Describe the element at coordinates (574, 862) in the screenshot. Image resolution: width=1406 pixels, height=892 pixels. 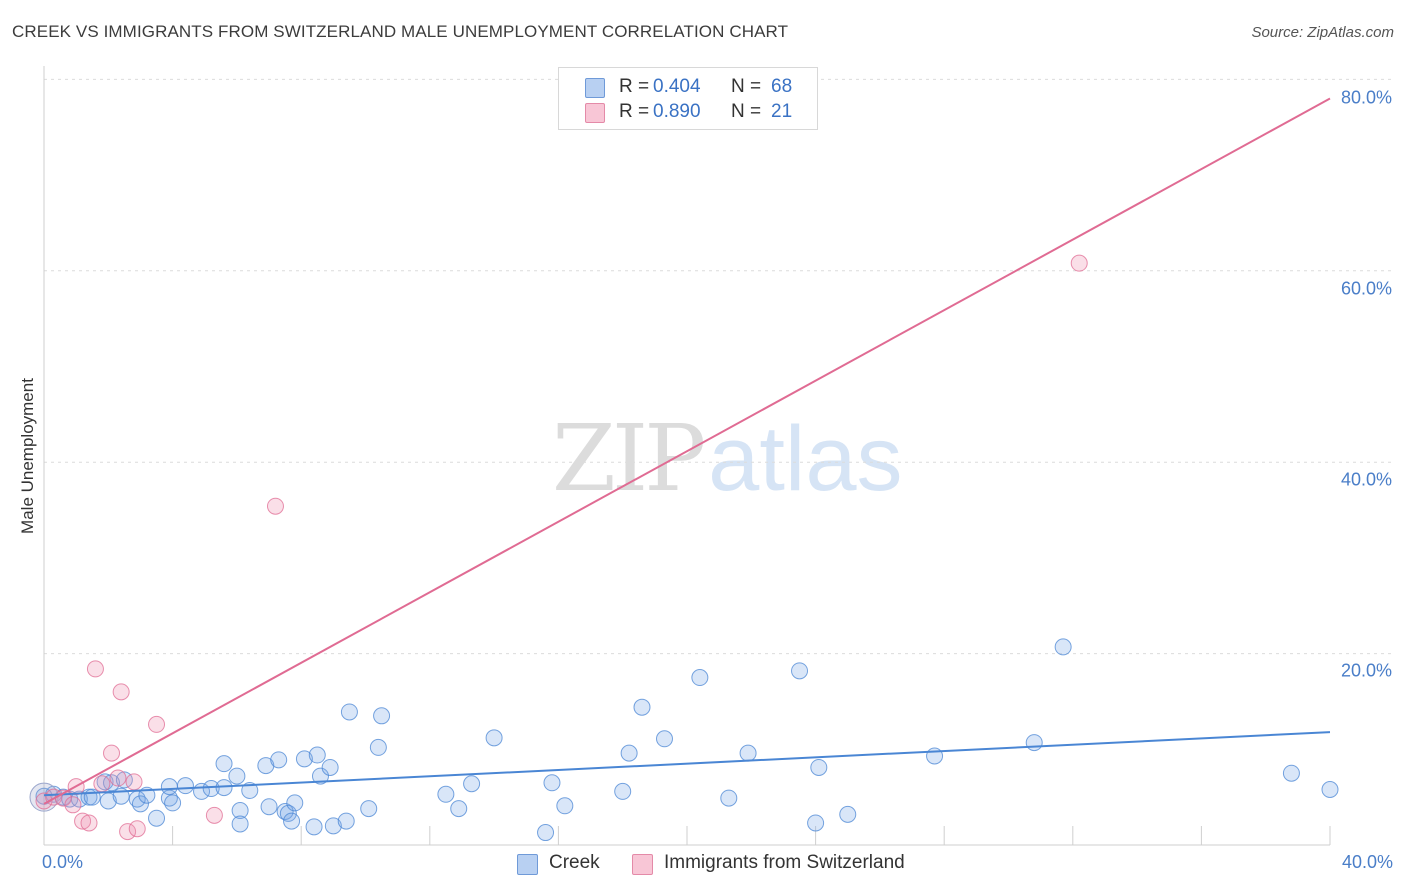
I see `legend-creek-label: Creek` at that location.